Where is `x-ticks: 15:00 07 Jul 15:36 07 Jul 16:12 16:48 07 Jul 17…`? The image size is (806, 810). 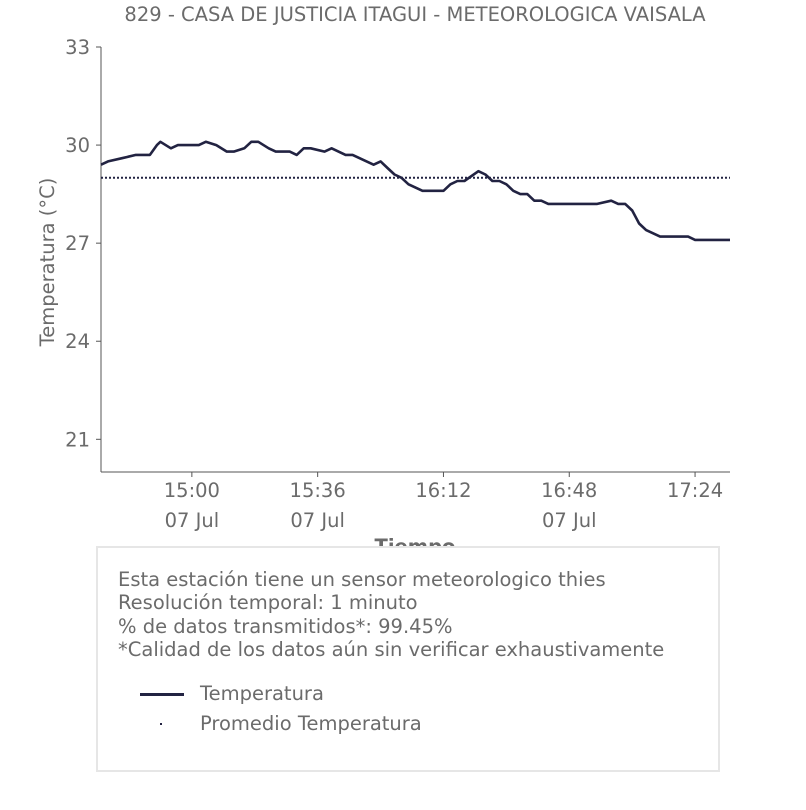 x-ticks: 15:00 07 Jul 15:36 07 Jul 16:12 16:48 07 Jul 17… is located at coordinates (443, 502).